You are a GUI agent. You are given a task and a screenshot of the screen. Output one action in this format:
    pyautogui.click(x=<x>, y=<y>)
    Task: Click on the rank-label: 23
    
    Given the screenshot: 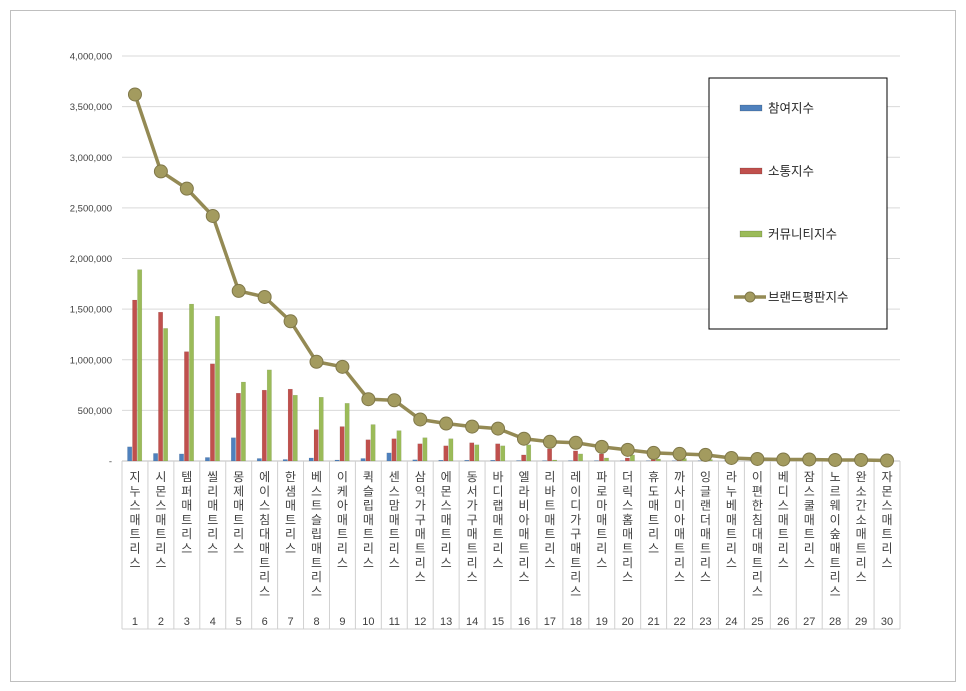 What is the action you would take?
    pyautogui.click(x=705, y=622)
    